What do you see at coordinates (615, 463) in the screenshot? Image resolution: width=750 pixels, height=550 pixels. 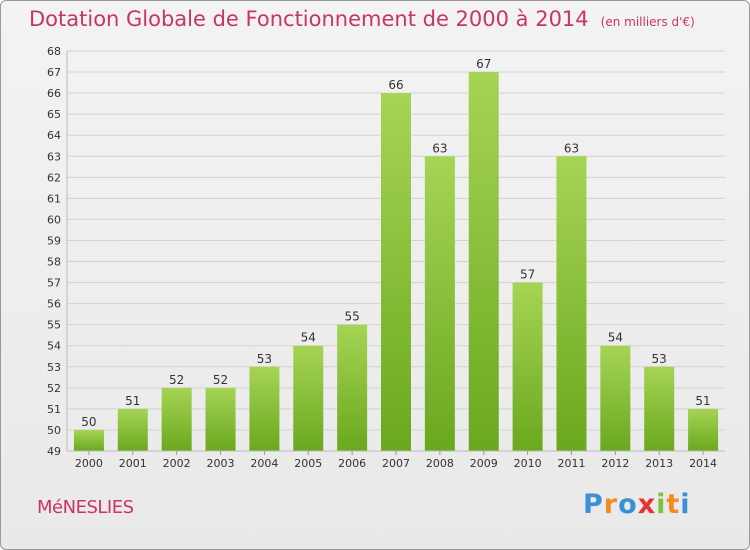 I see `x-tick-label: 2012` at bounding box center [615, 463].